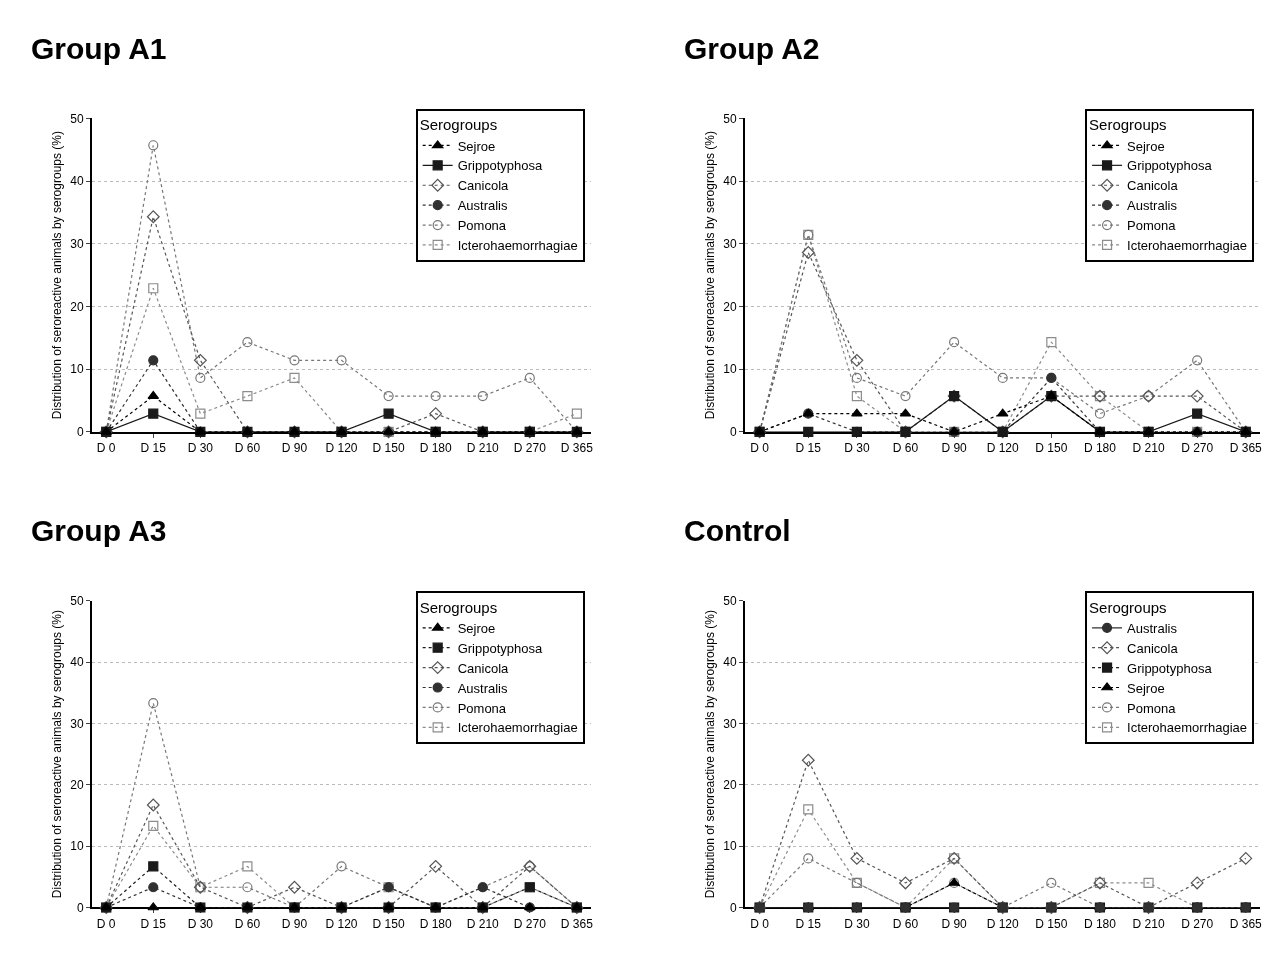 The height and width of the screenshot is (965, 1285). I want to click on chart-title: Group A3, so click(99, 530).